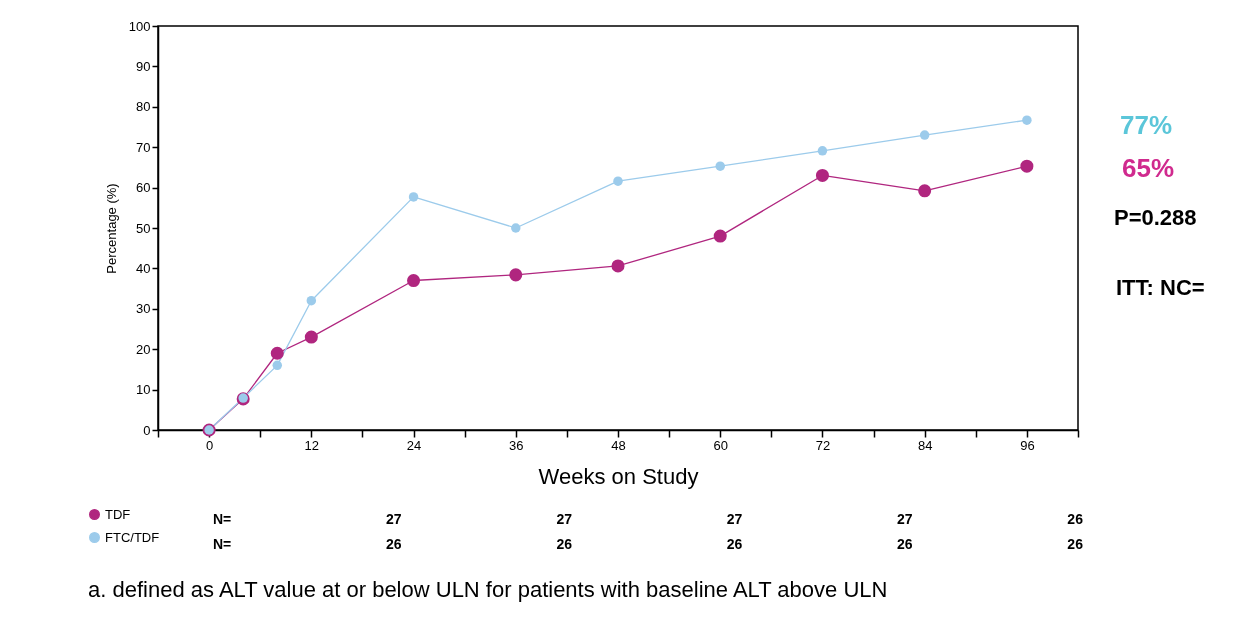 The image size is (1242, 619). Describe the element at coordinates (1160, 288) in the screenshot. I see `text: ITT: NC=` at that location.